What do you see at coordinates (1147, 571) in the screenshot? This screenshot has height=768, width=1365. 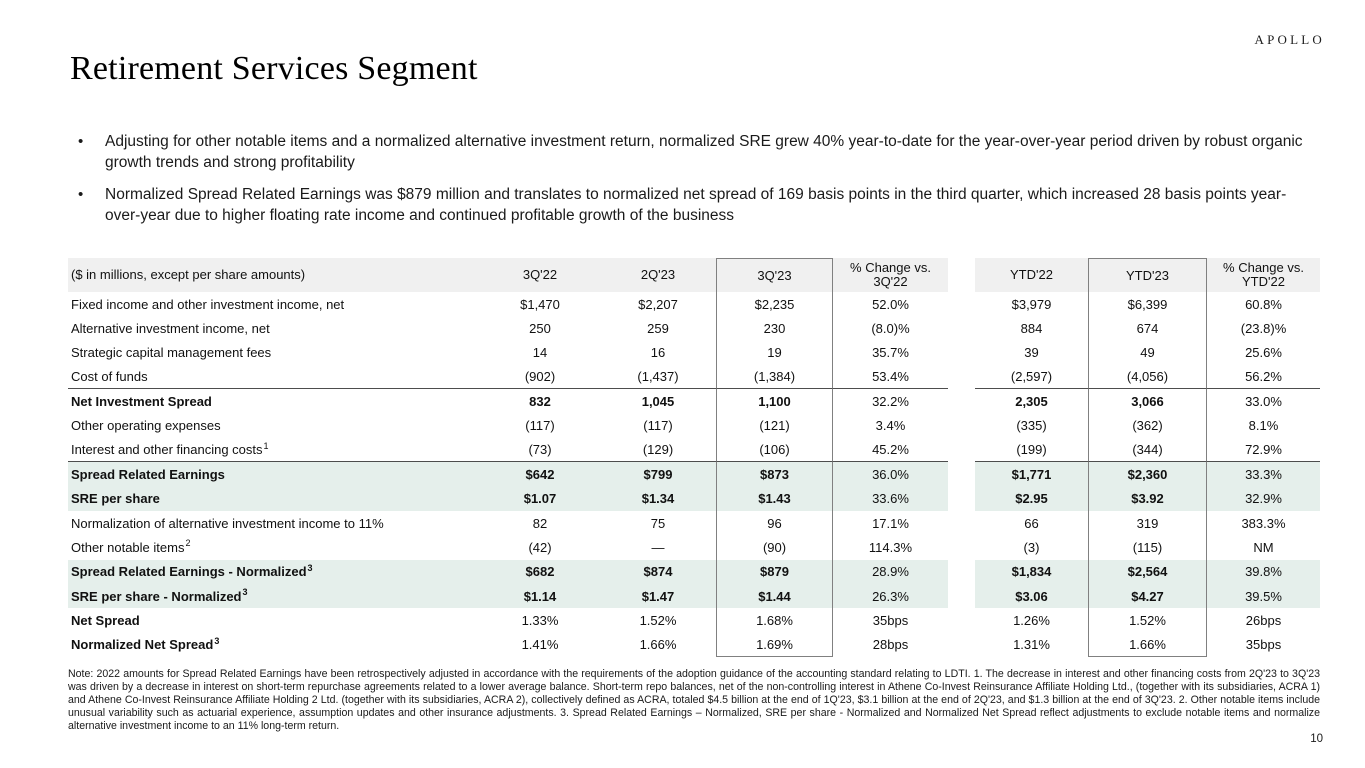 I see `table-cell: $2,564` at bounding box center [1147, 571].